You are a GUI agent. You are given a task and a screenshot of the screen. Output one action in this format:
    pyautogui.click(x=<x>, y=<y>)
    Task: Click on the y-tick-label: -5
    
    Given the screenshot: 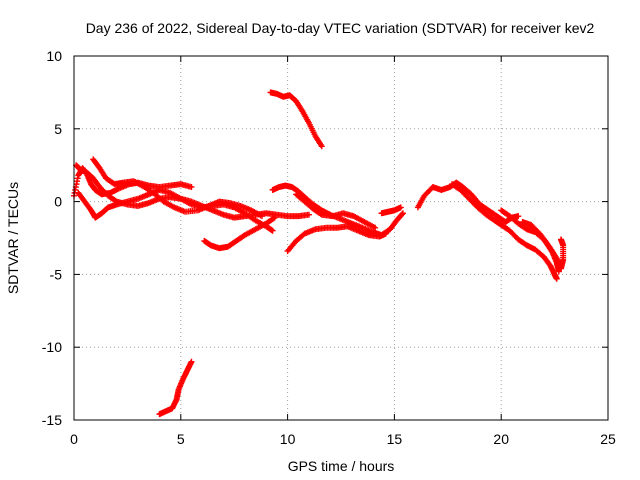 What is the action you would take?
    pyautogui.click(x=56, y=274)
    